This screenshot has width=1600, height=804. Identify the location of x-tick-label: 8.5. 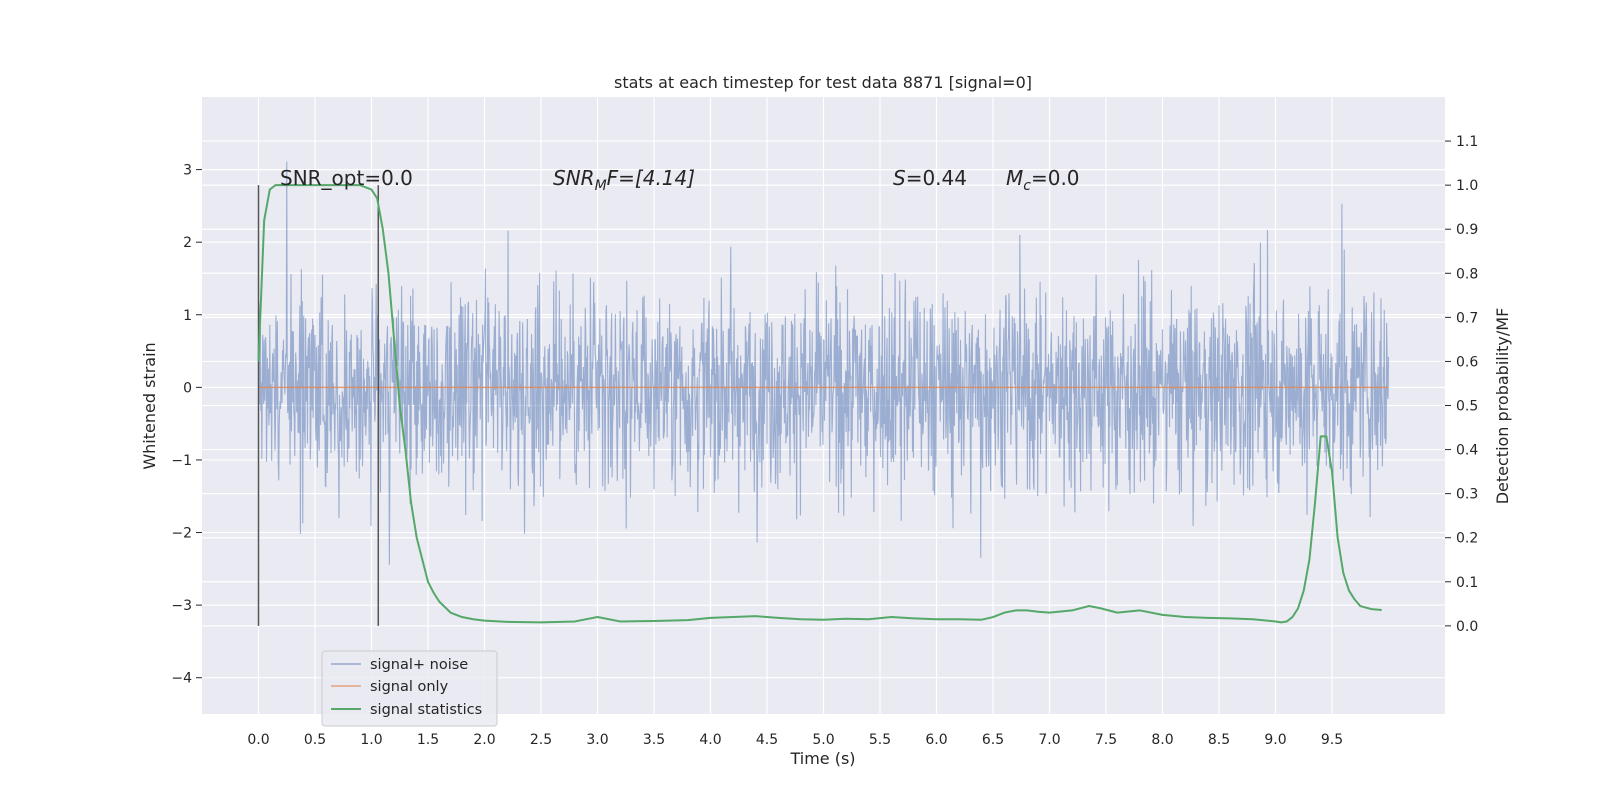
(1219, 740).